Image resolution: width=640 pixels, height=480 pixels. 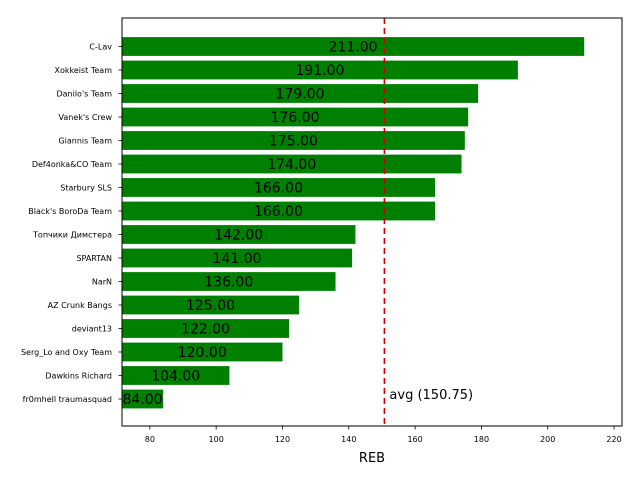 I want to click on category-label: Топчики Димстера, so click(x=72, y=235).